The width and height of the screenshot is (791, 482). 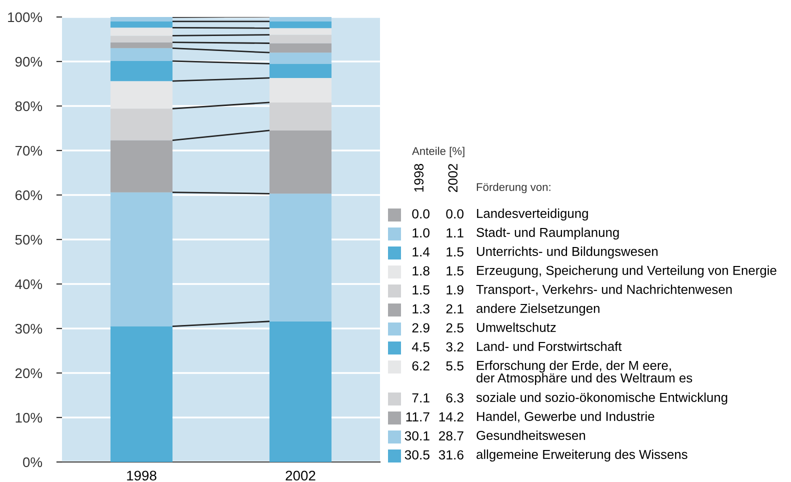 What do you see at coordinates (417, 455) in the screenshot?
I see `data-label: 30.5` at bounding box center [417, 455].